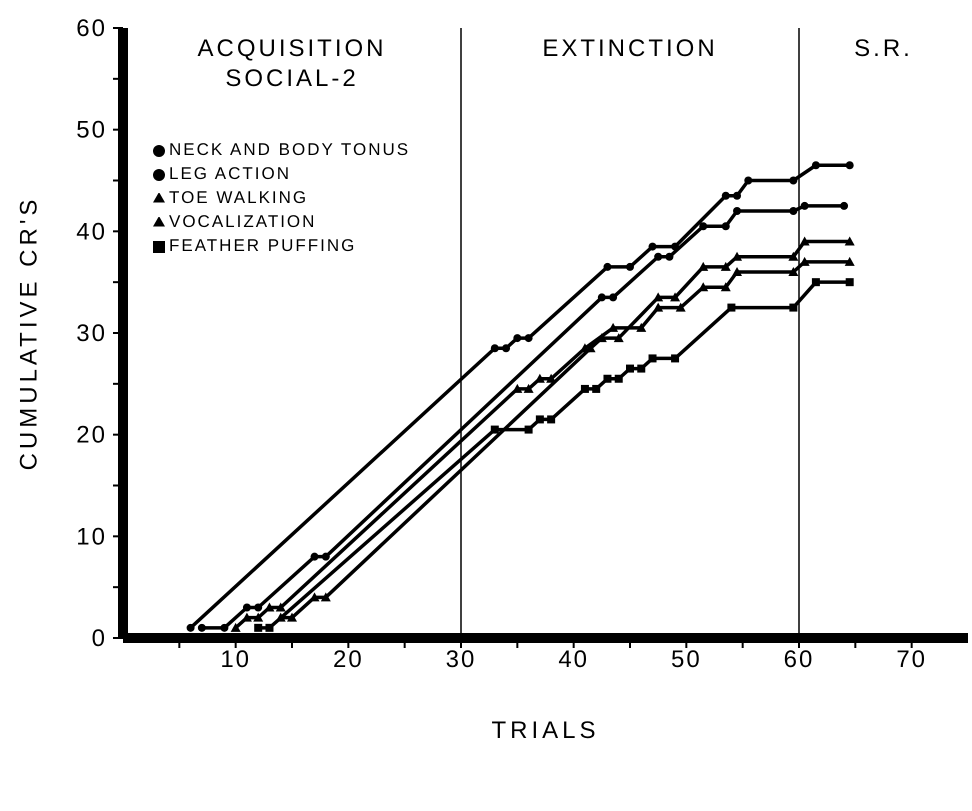 This screenshot has height=811, width=972. Describe the element at coordinates (686, 660) in the screenshot. I see `x-tick-label: 50` at that location.